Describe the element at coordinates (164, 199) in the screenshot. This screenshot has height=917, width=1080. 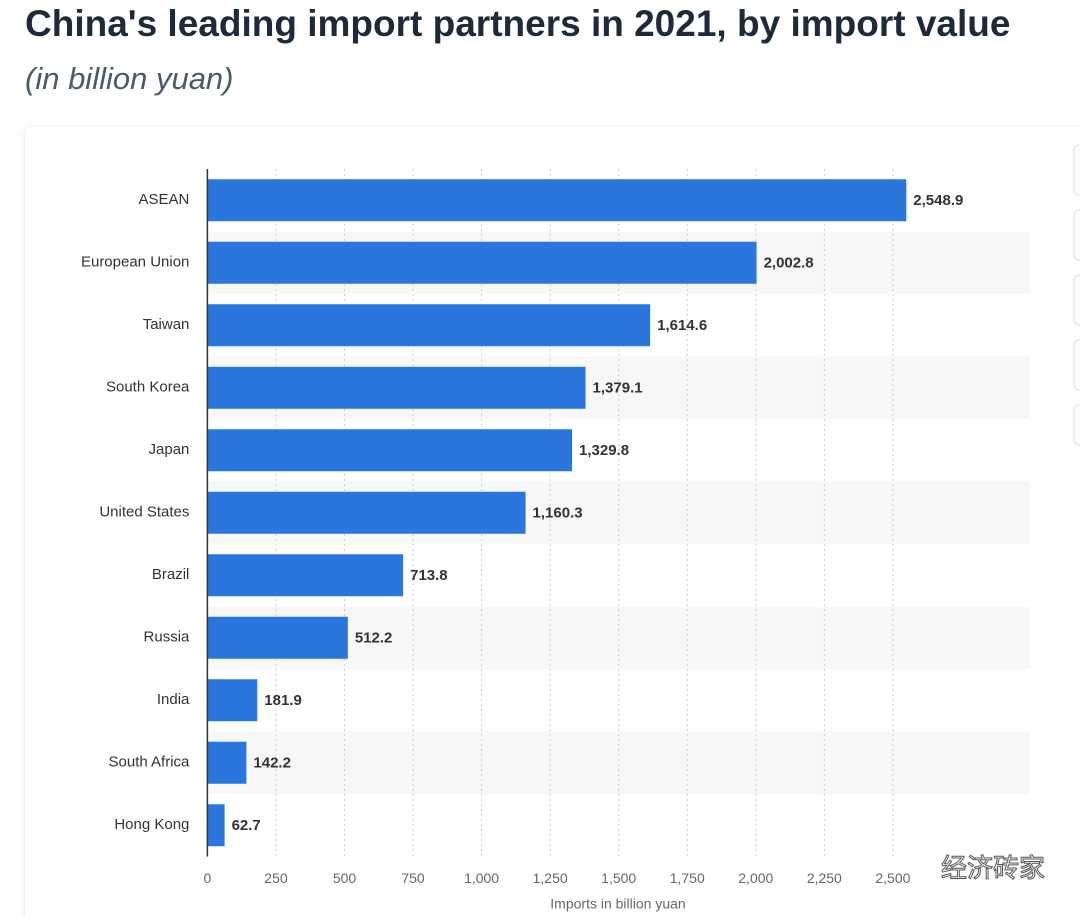
I see `y-tick-label: ASEAN` at that location.